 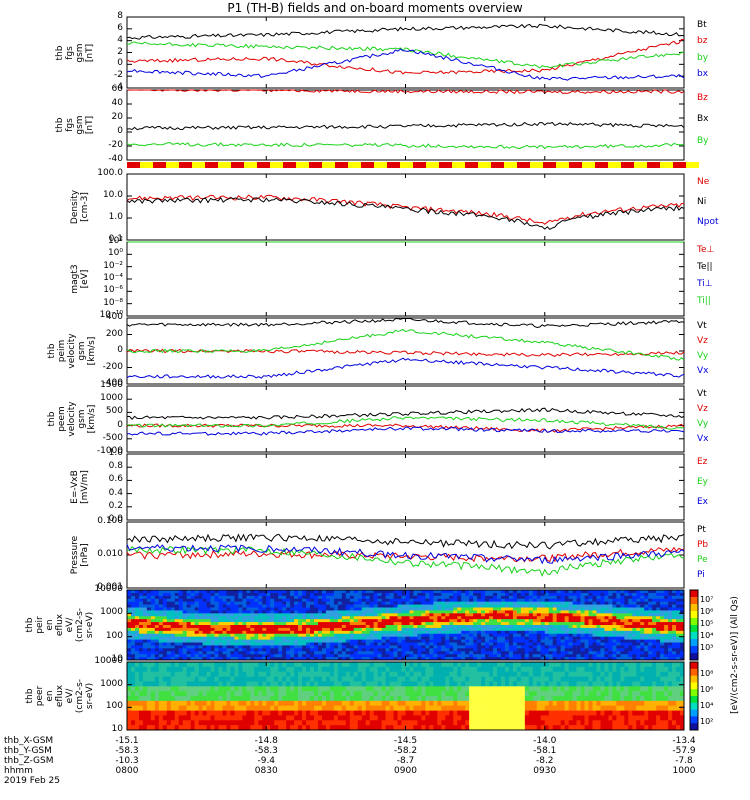 What do you see at coordinates (114, 317) in the screenshot?
I see `peim-ytick: 400` at bounding box center [114, 317].